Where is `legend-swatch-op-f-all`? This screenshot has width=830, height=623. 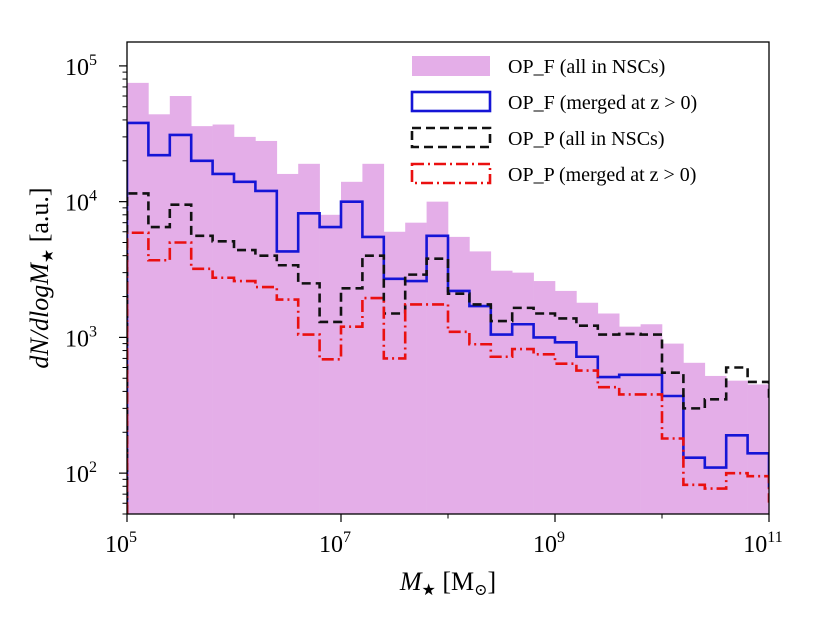
legend-swatch-op-f-all is located at coordinates (451, 66).